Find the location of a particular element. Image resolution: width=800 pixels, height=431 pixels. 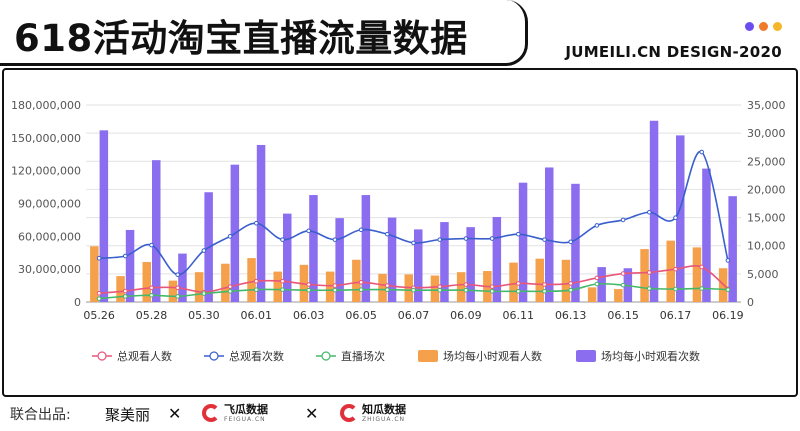

dot-orange is located at coordinates (763, 26).